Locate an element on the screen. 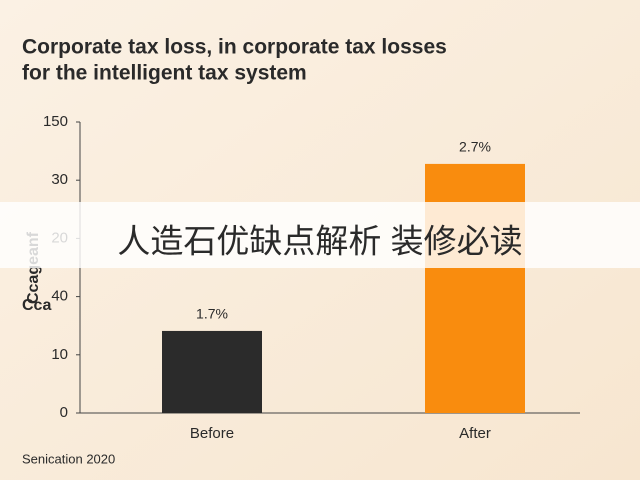  annotation: 1.7% is located at coordinates (212, 314).